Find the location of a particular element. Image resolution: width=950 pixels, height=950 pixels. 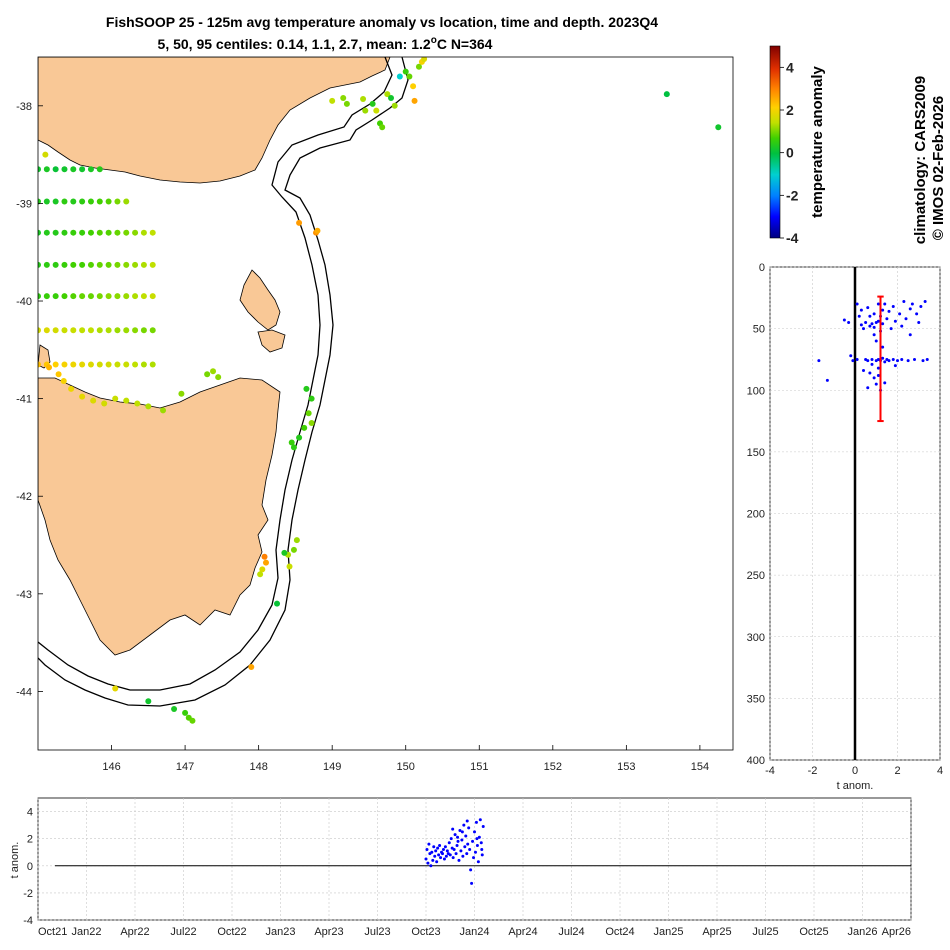

map-xtick-label: 149 is located at coordinates (332, 767).